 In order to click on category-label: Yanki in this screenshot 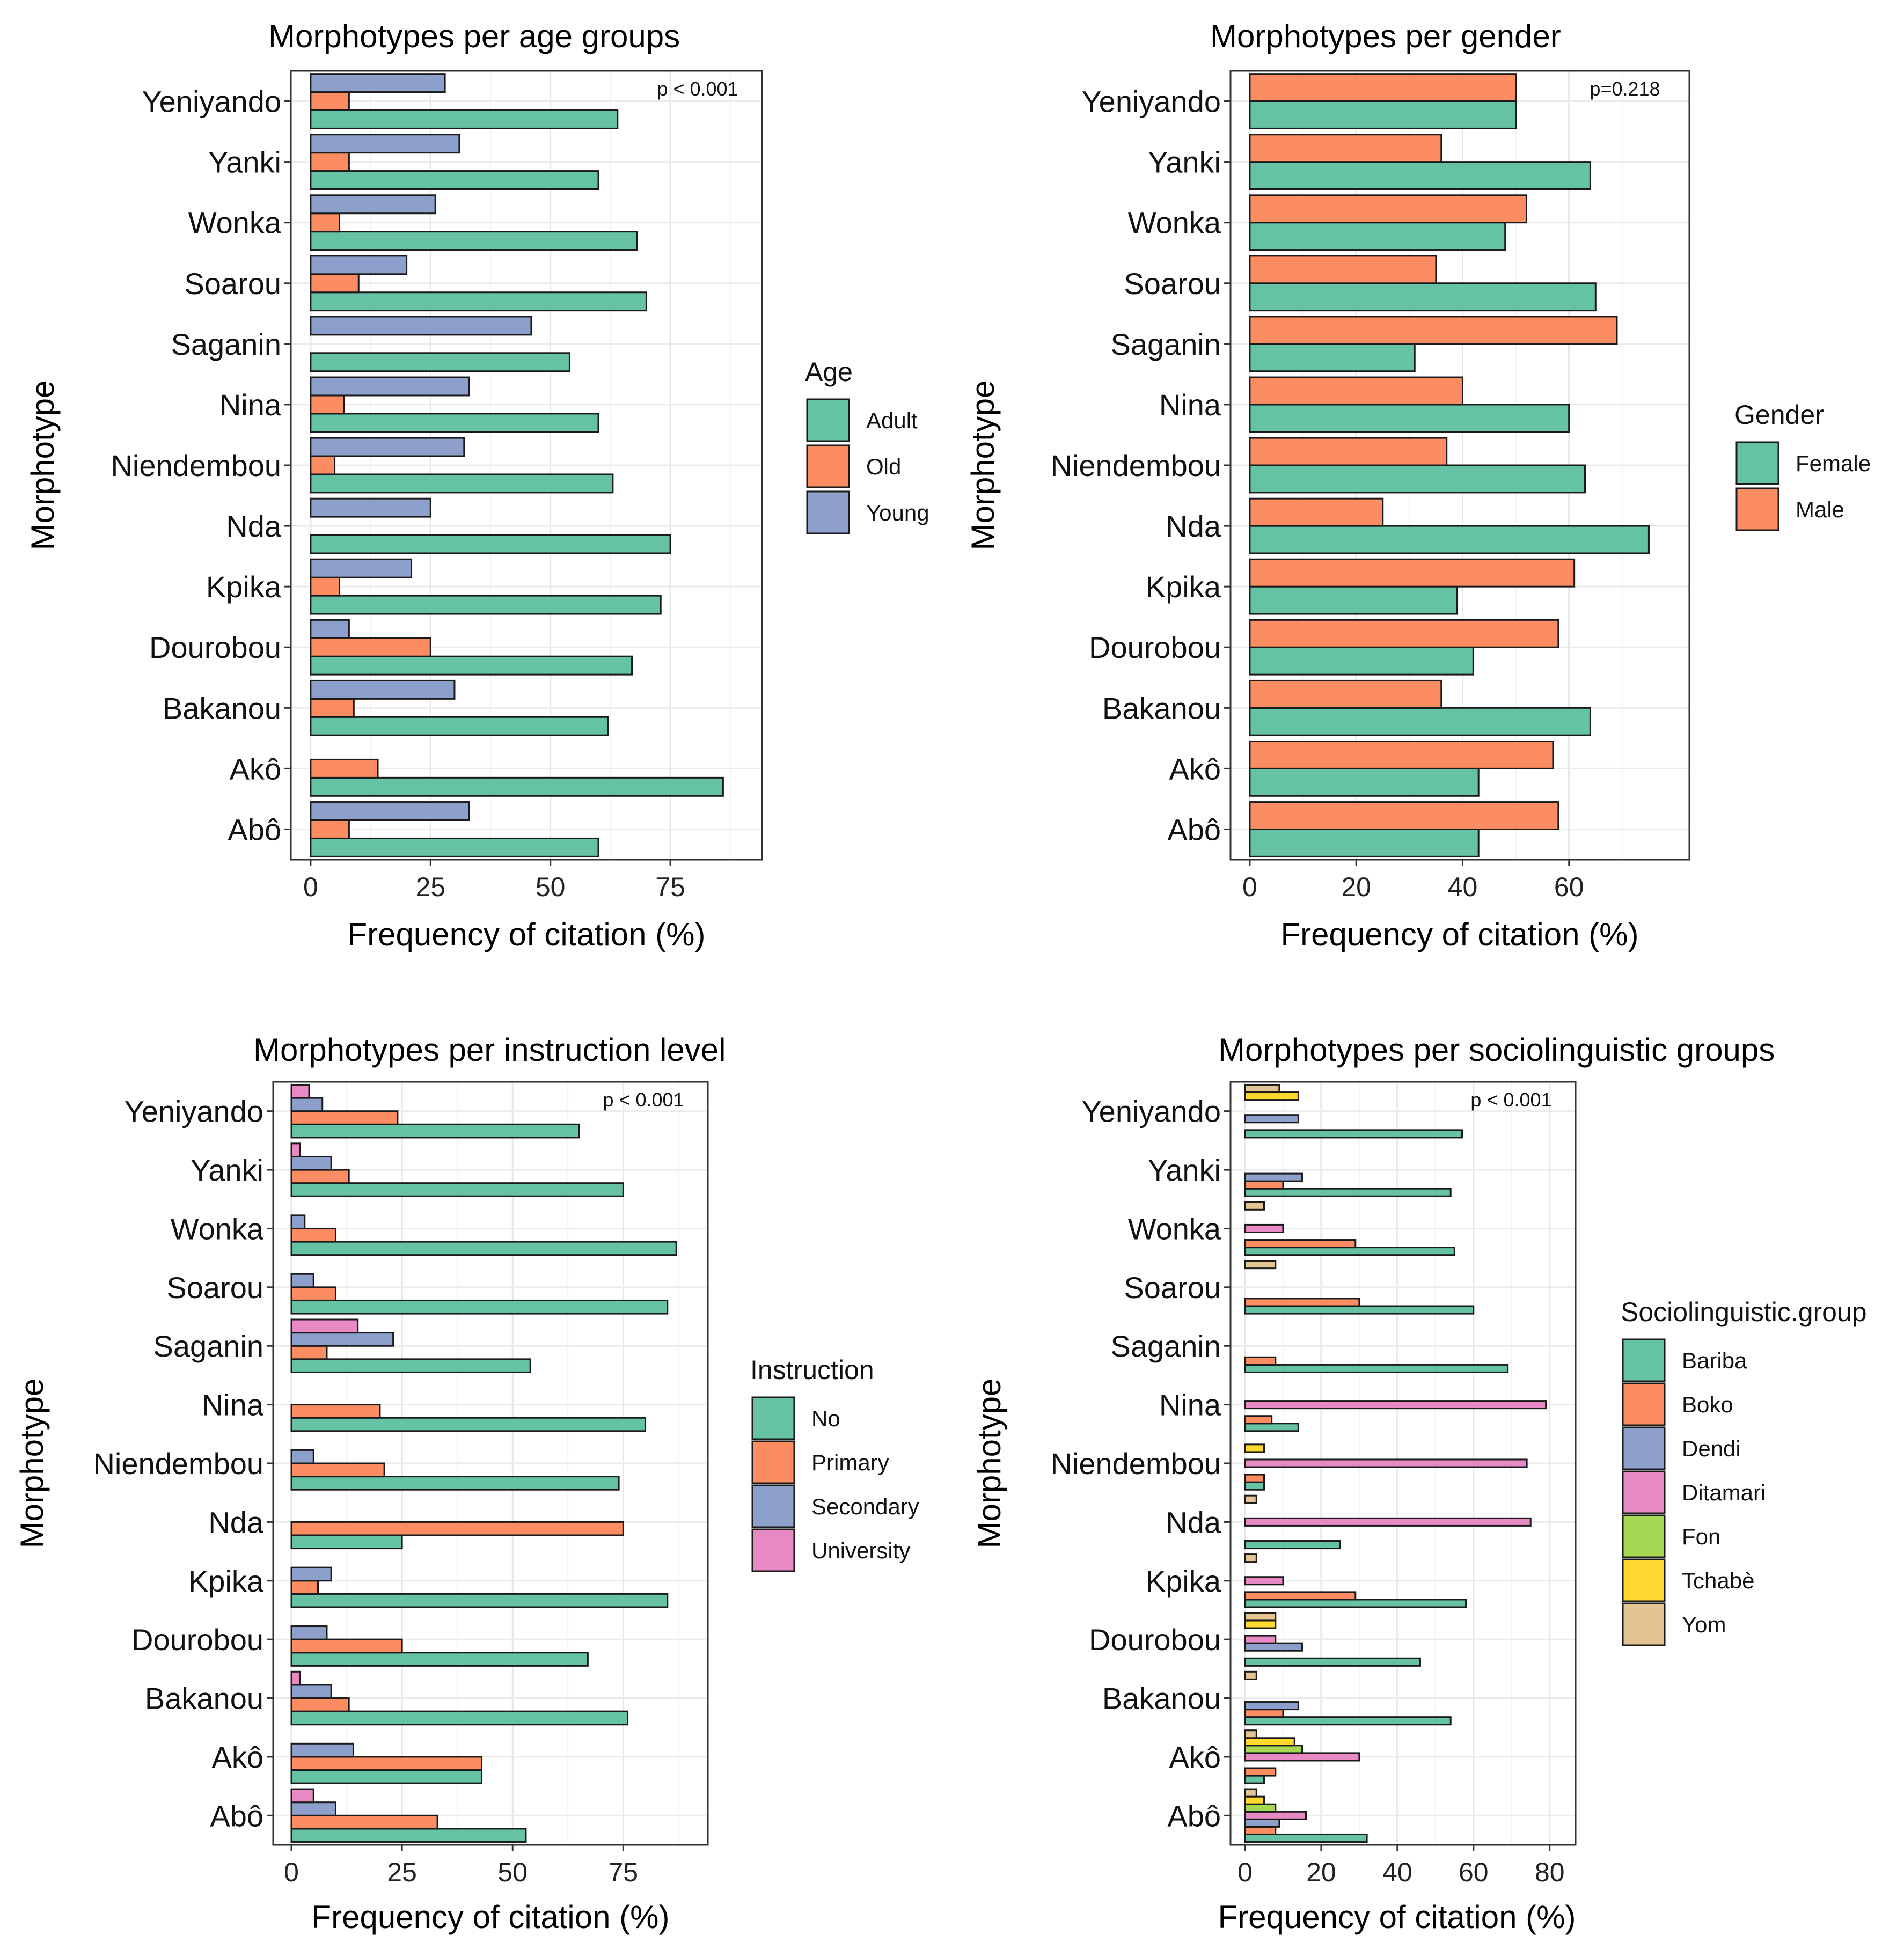, I will do `click(245, 162)`.